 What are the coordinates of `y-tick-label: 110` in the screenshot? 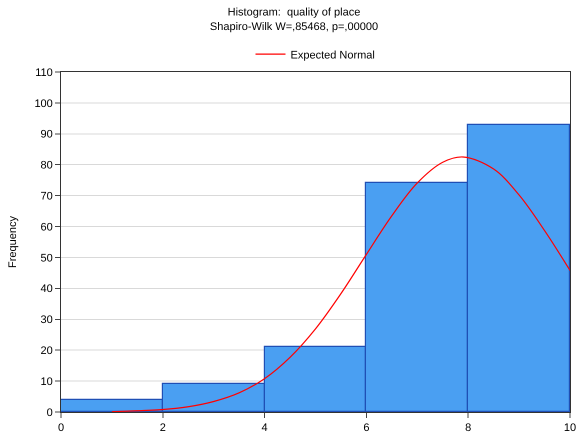 It's located at (44, 72).